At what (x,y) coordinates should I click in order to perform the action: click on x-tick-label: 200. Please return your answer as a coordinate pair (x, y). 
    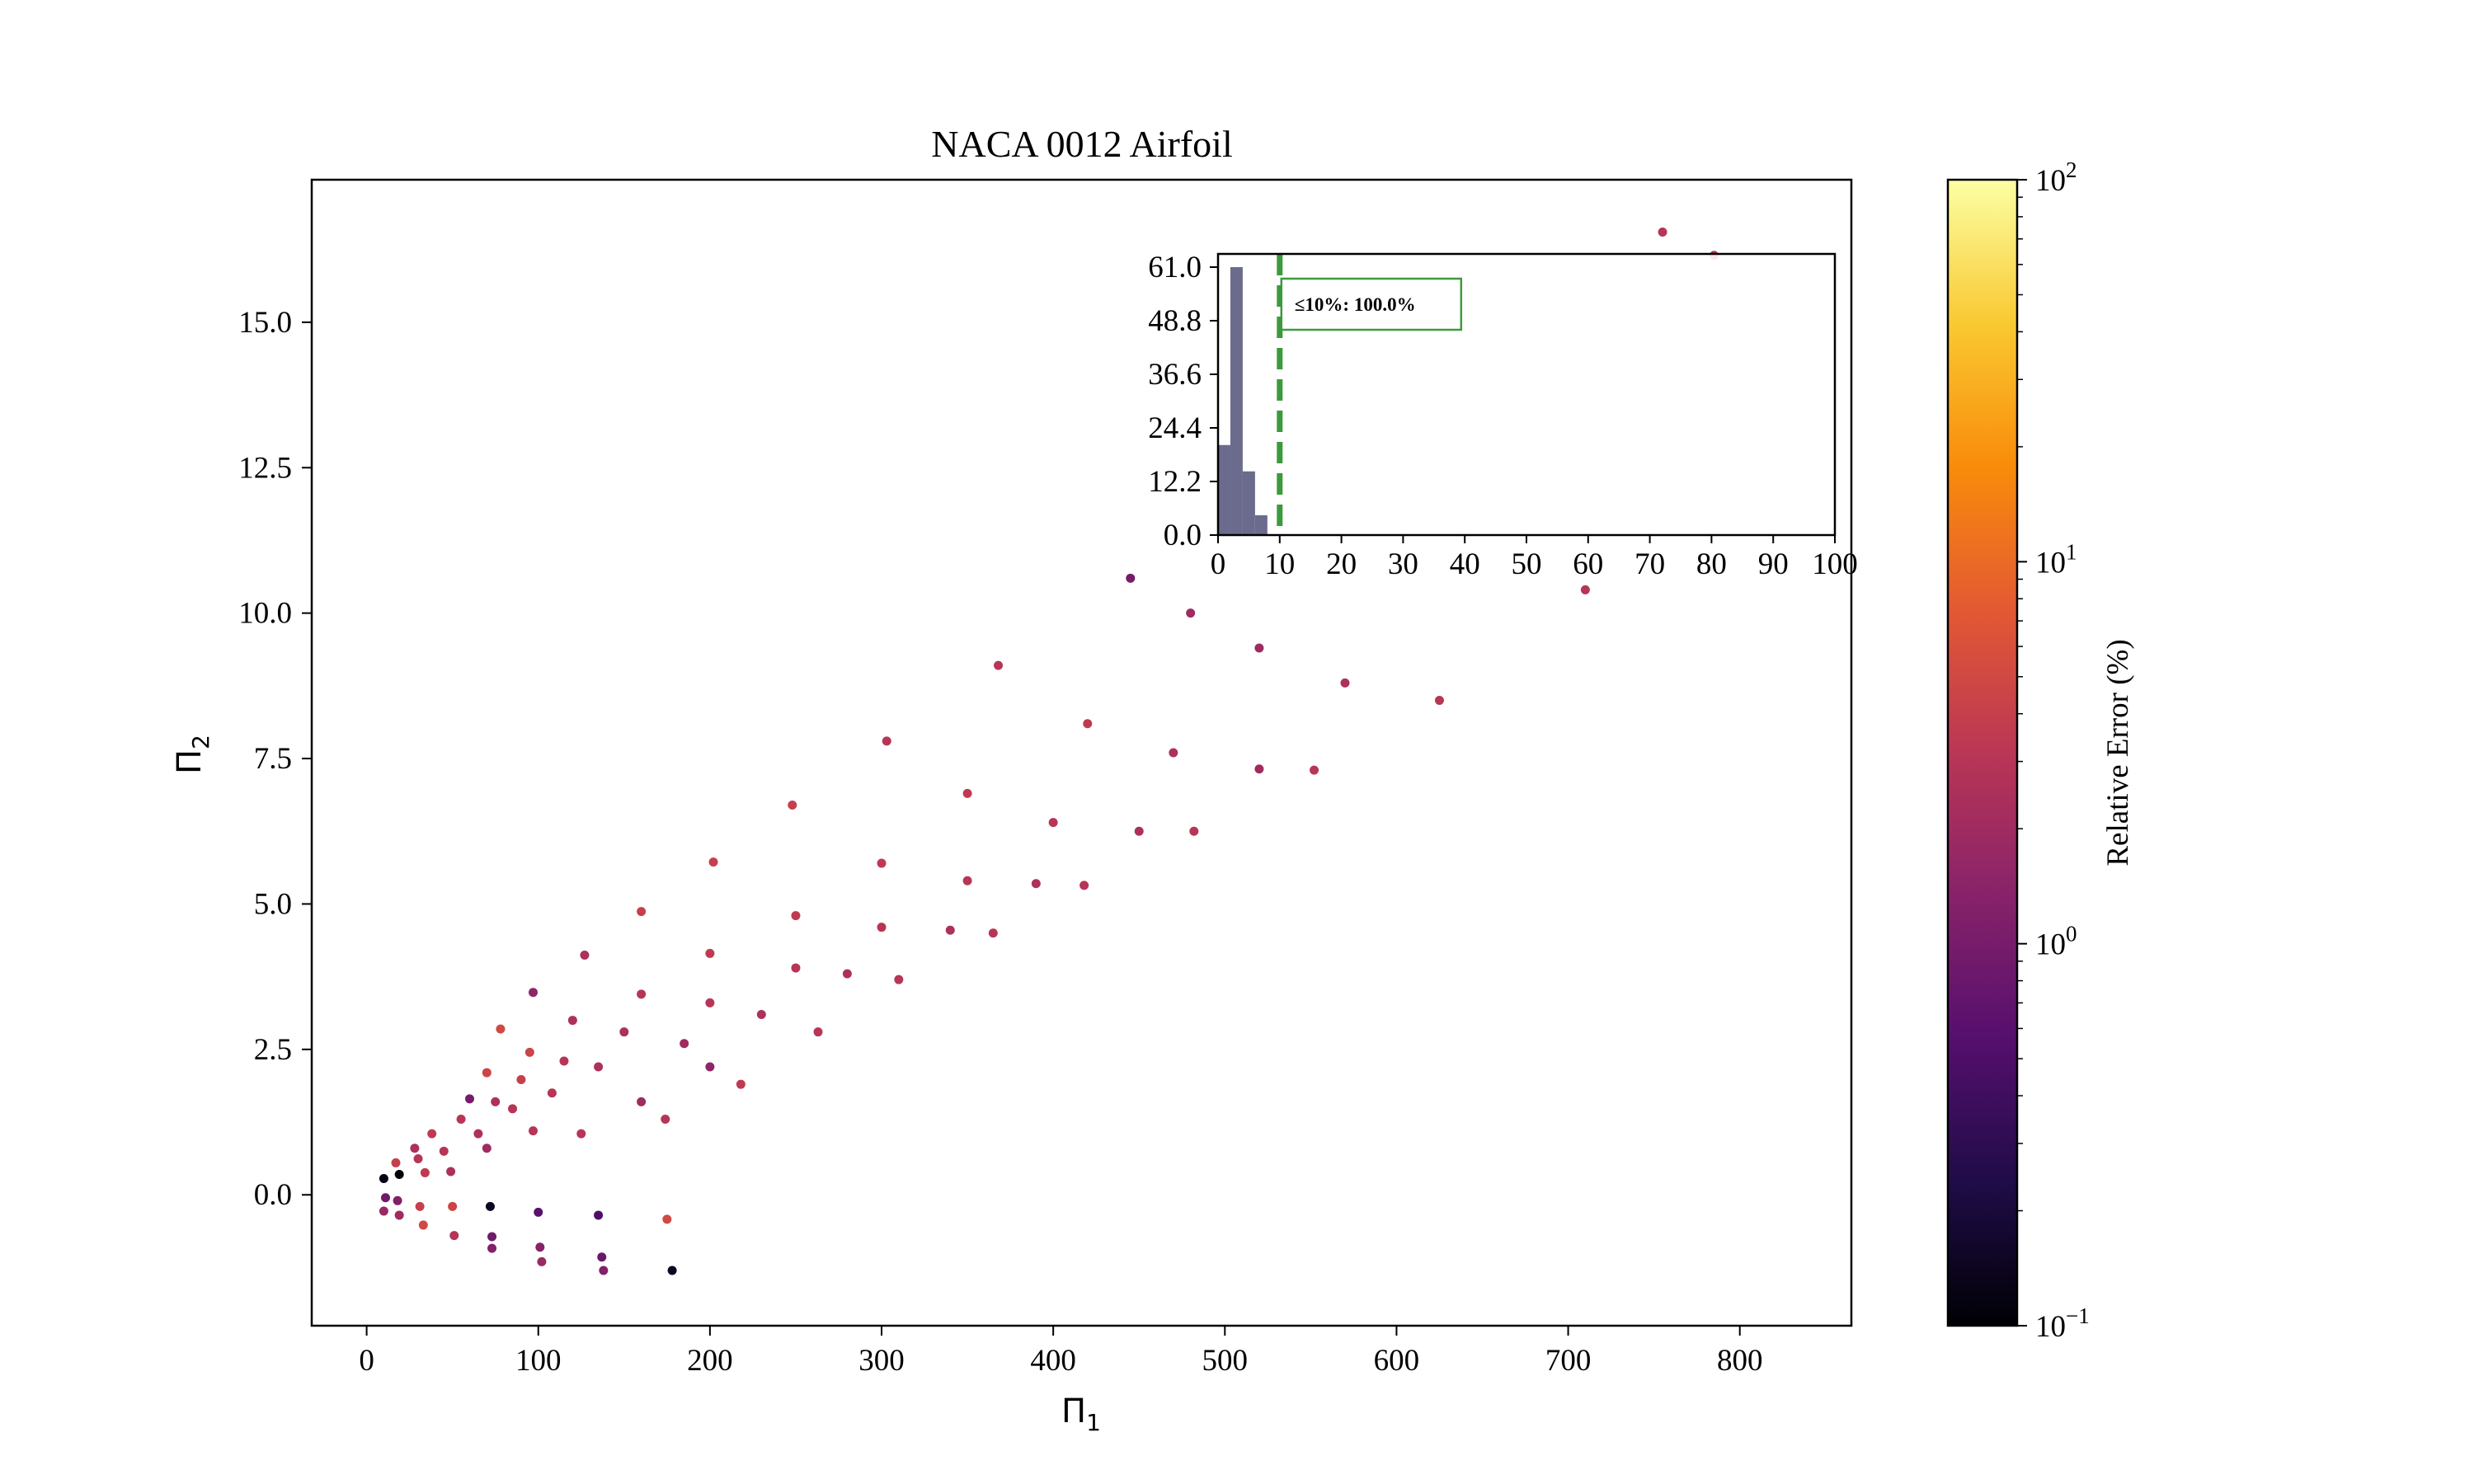
    Looking at the image, I should click on (710, 1361).